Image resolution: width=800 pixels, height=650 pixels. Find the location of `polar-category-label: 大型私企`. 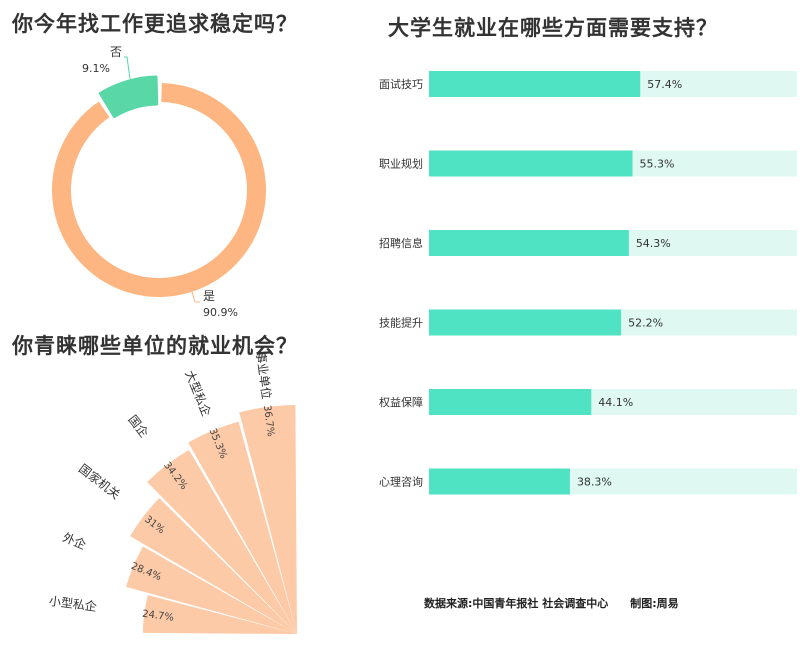

polar-category-label: 大型私企 is located at coordinates (198, 393).